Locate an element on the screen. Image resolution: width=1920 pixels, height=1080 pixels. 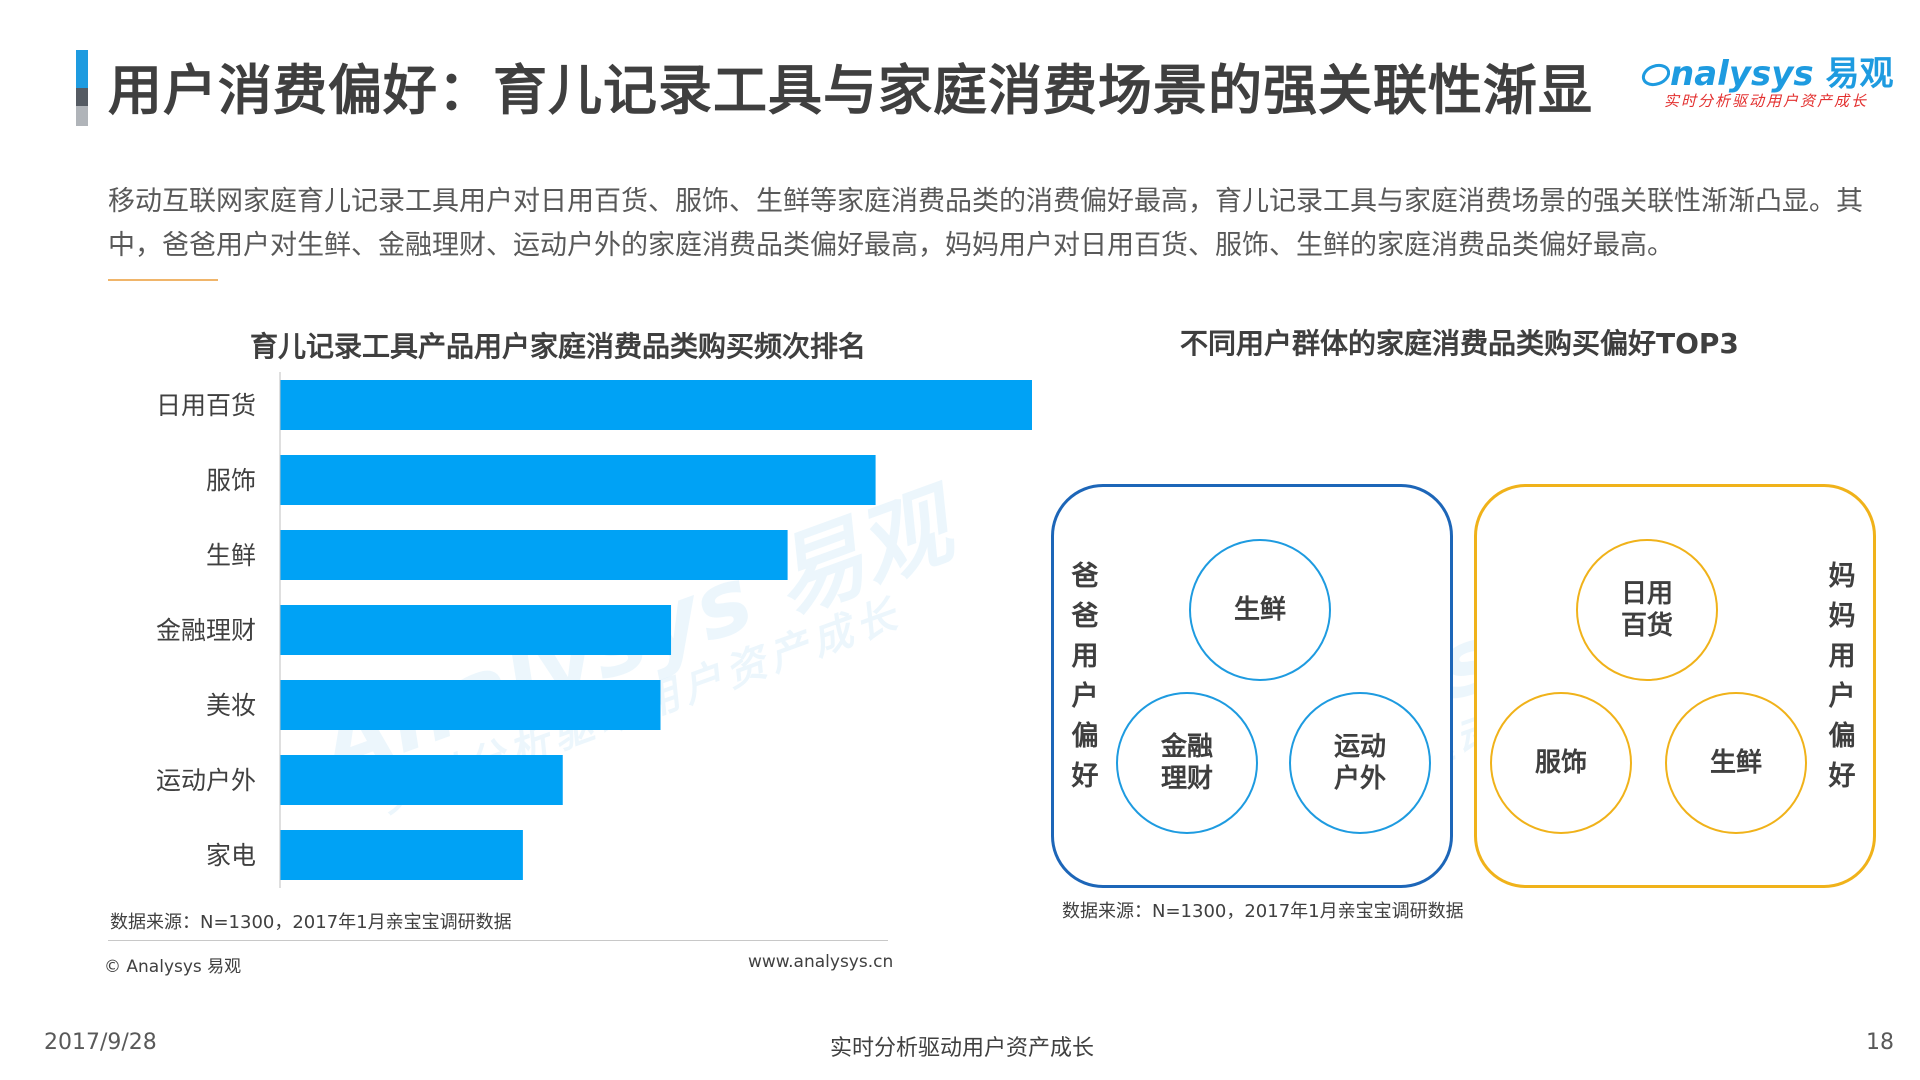
dad-item-1: 生鲜 is located at coordinates (1260, 610).